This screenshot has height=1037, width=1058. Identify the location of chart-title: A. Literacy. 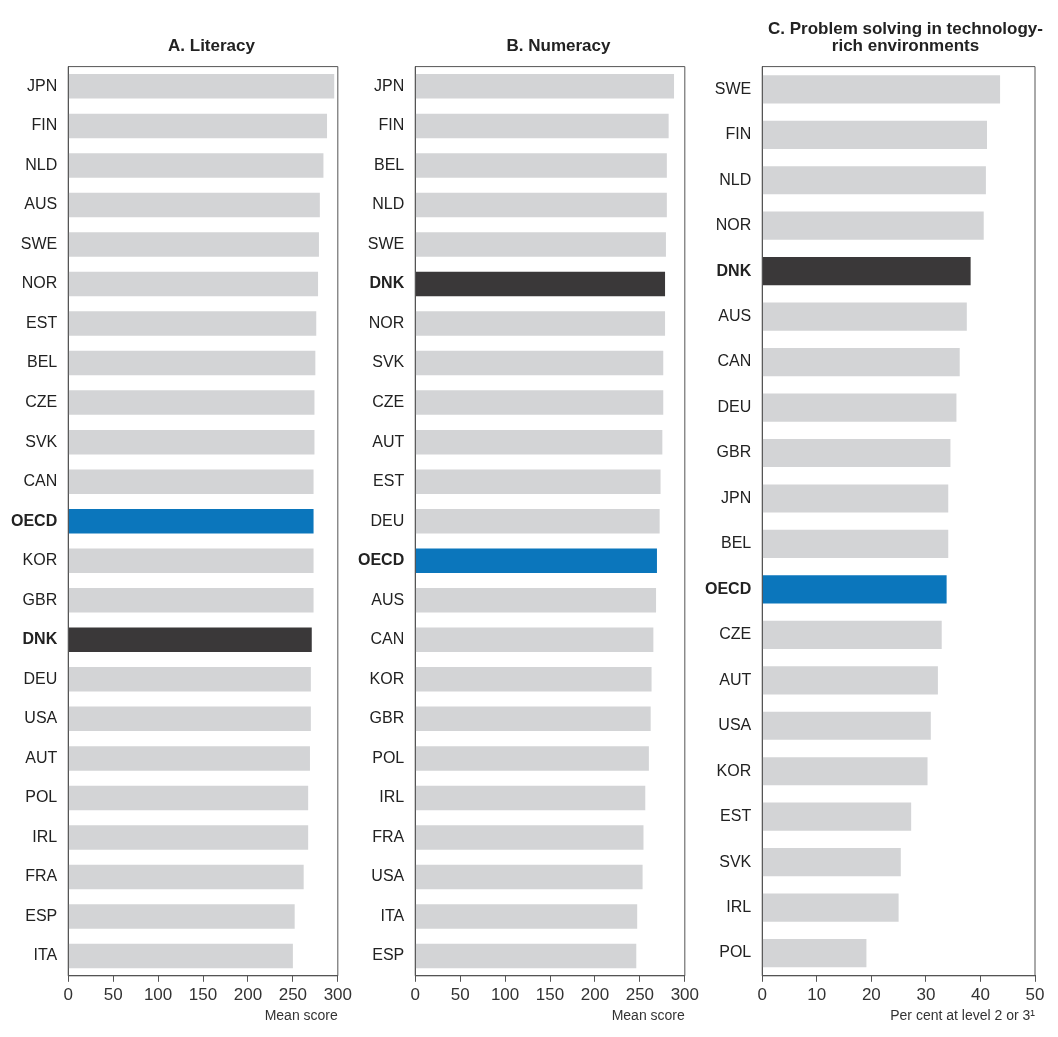
(211, 45).